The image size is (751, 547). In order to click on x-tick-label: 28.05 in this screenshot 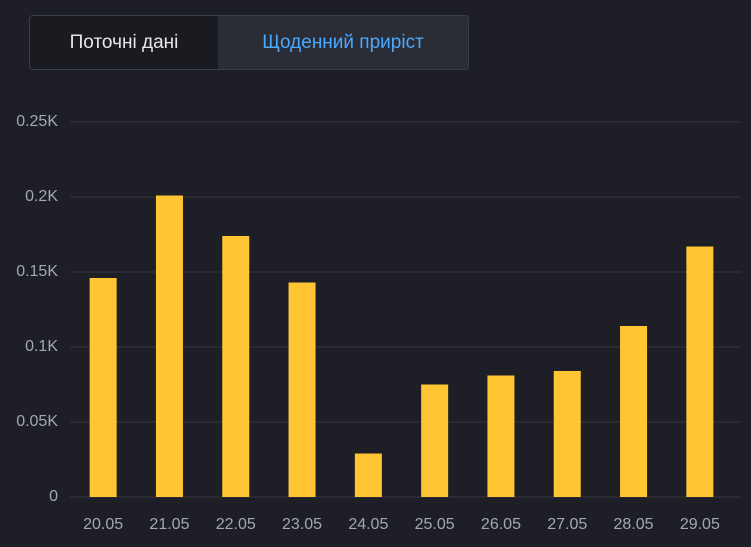, I will do `click(634, 524)`.